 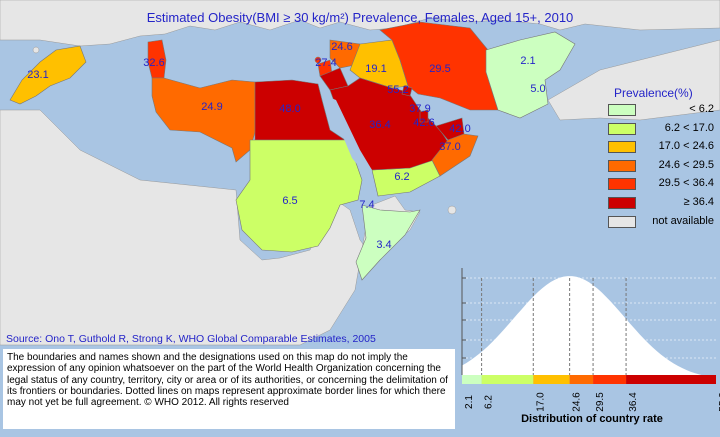 What do you see at coordinates (379, 125) in the screenshot?
I see `country-value-label: 36.4` at bounding box center [379, 125].